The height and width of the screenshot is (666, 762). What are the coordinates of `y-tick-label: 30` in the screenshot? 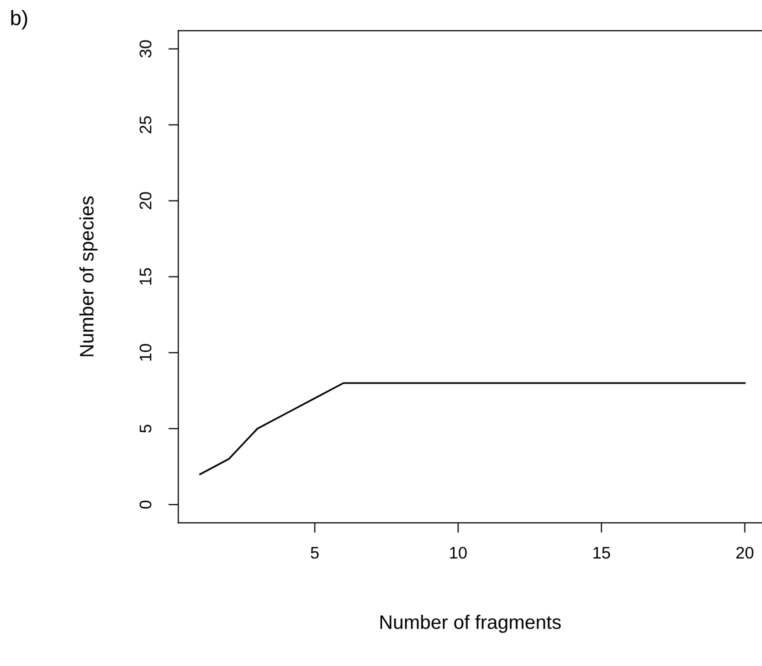 It's located at (146, 49).